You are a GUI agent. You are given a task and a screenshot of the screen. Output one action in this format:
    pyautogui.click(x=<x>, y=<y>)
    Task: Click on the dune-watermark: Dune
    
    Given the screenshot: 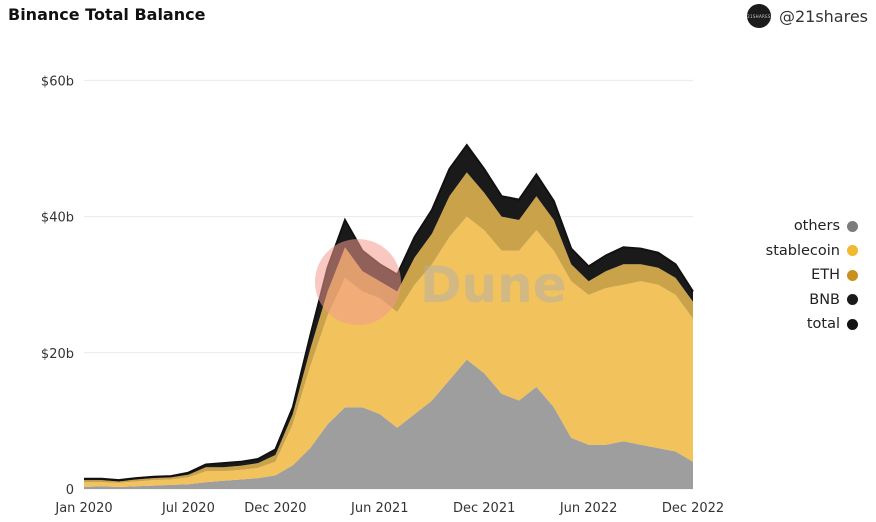 What is the action you would take?
    pyautogui.click(x=441, y=282)
    